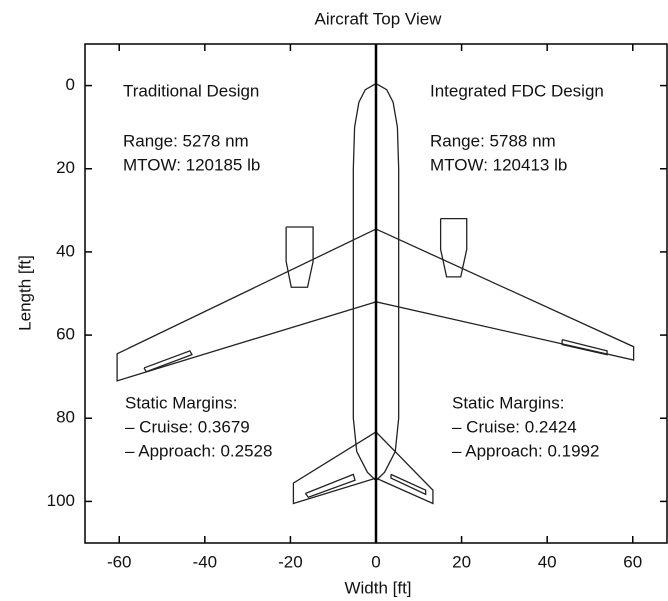 The width and height of the screenshot is (668, 601). I want to click on y-tick-label: 40, so click(65, 250).